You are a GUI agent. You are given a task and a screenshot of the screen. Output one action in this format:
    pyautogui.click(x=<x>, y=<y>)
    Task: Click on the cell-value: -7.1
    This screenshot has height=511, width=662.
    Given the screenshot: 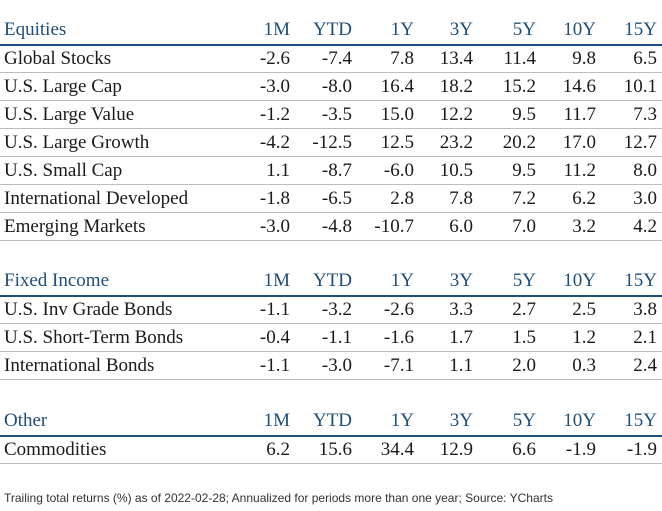 What is the action you would take?
    pyautogui.click(x=398, y=365)
    